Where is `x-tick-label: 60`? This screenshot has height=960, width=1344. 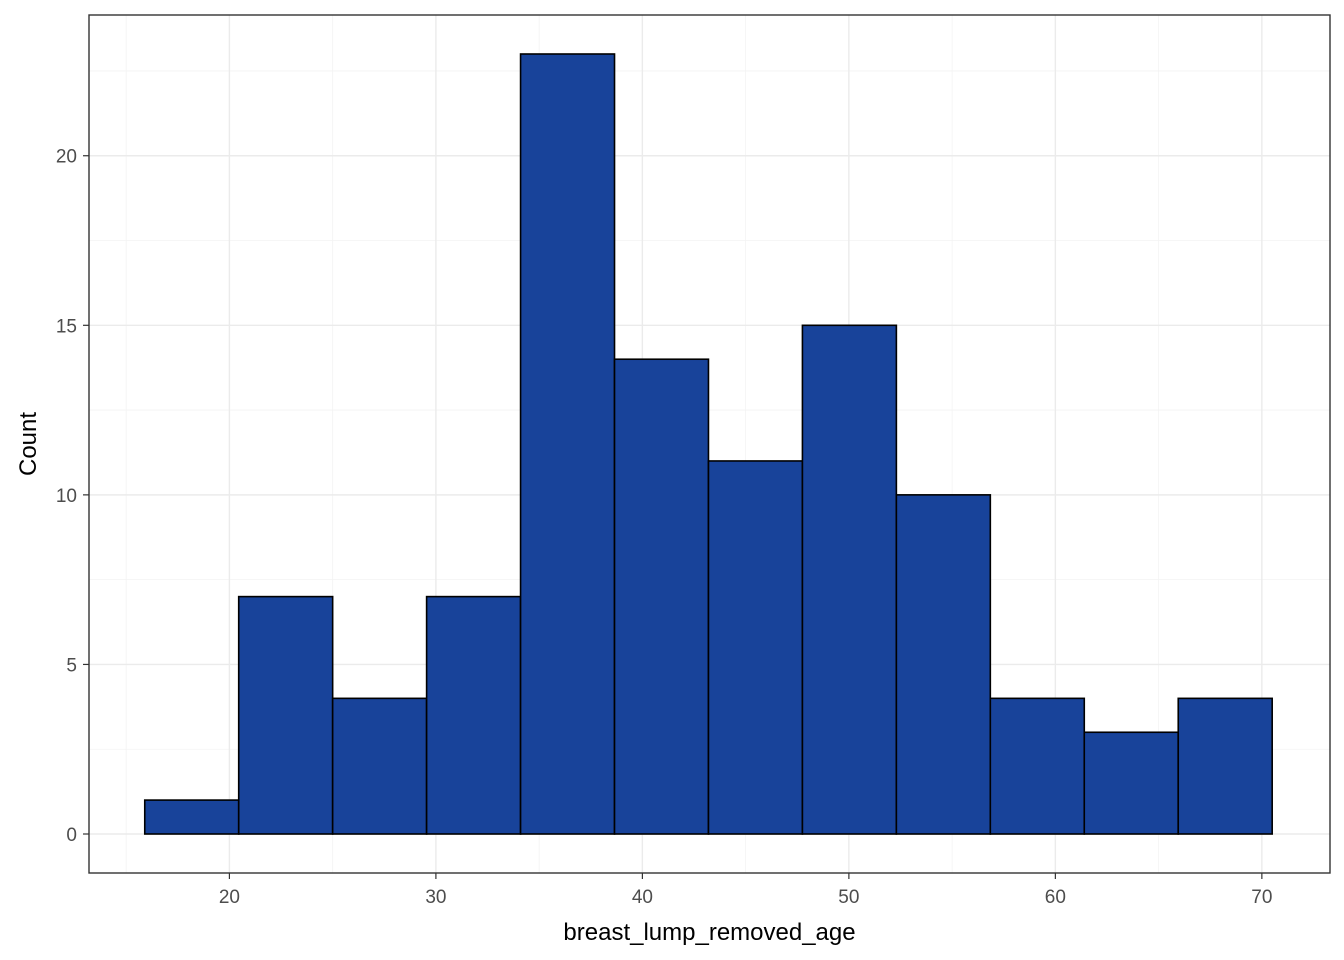
x-tick-label: 60 is located at coordinates (1055, 897).